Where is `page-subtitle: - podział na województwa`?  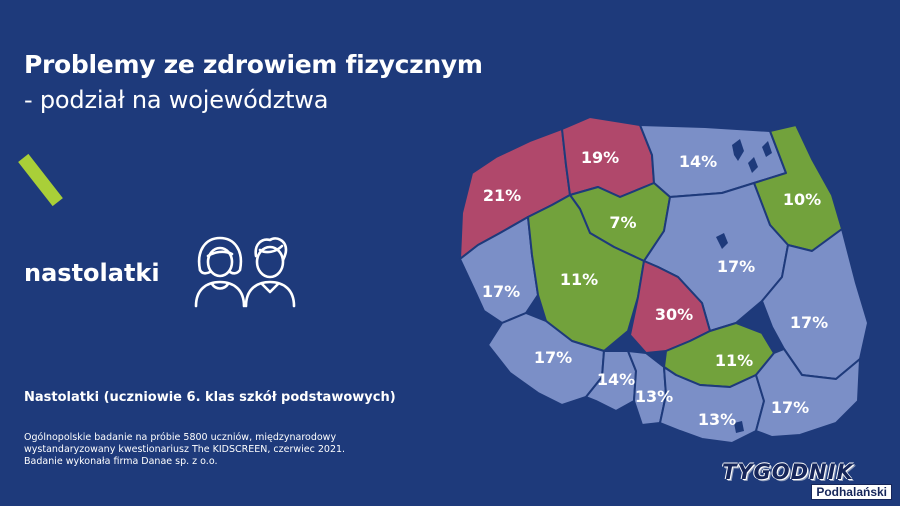 page-subtitle: - podział na województwa is located at coordinates (176, 100).